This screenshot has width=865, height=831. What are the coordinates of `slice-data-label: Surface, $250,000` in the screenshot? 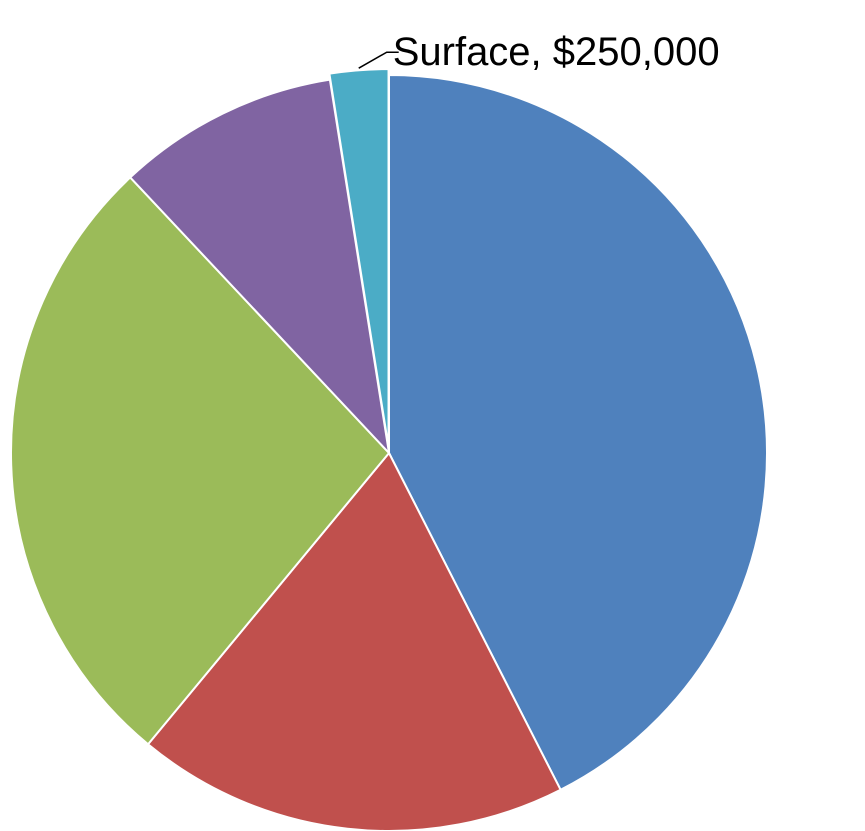 It's located at (556, 52).